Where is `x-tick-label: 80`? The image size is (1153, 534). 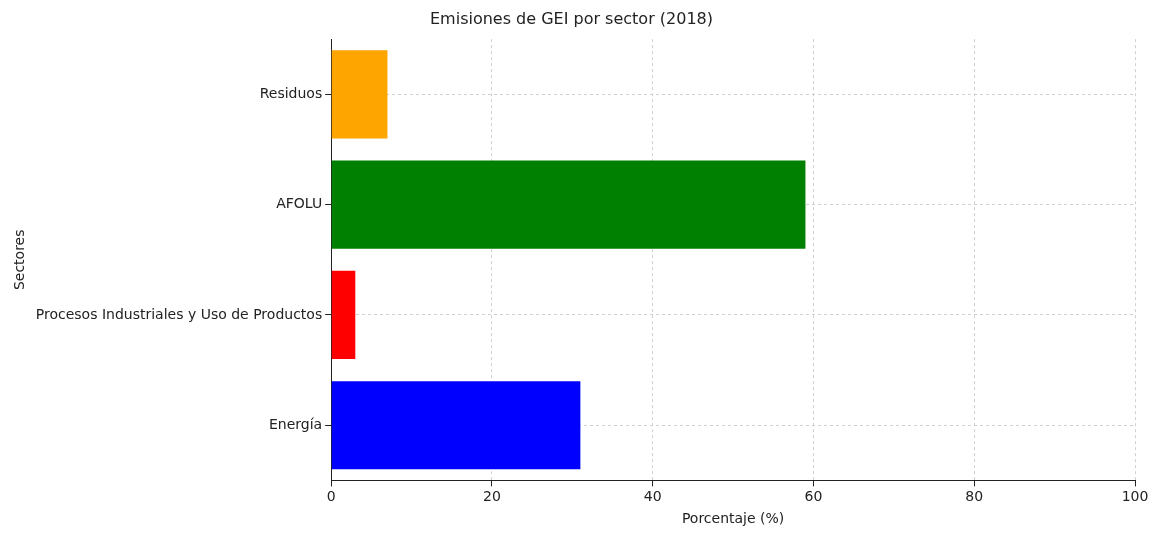
x-tick-label: 80 is located at coordinates (974, 496).